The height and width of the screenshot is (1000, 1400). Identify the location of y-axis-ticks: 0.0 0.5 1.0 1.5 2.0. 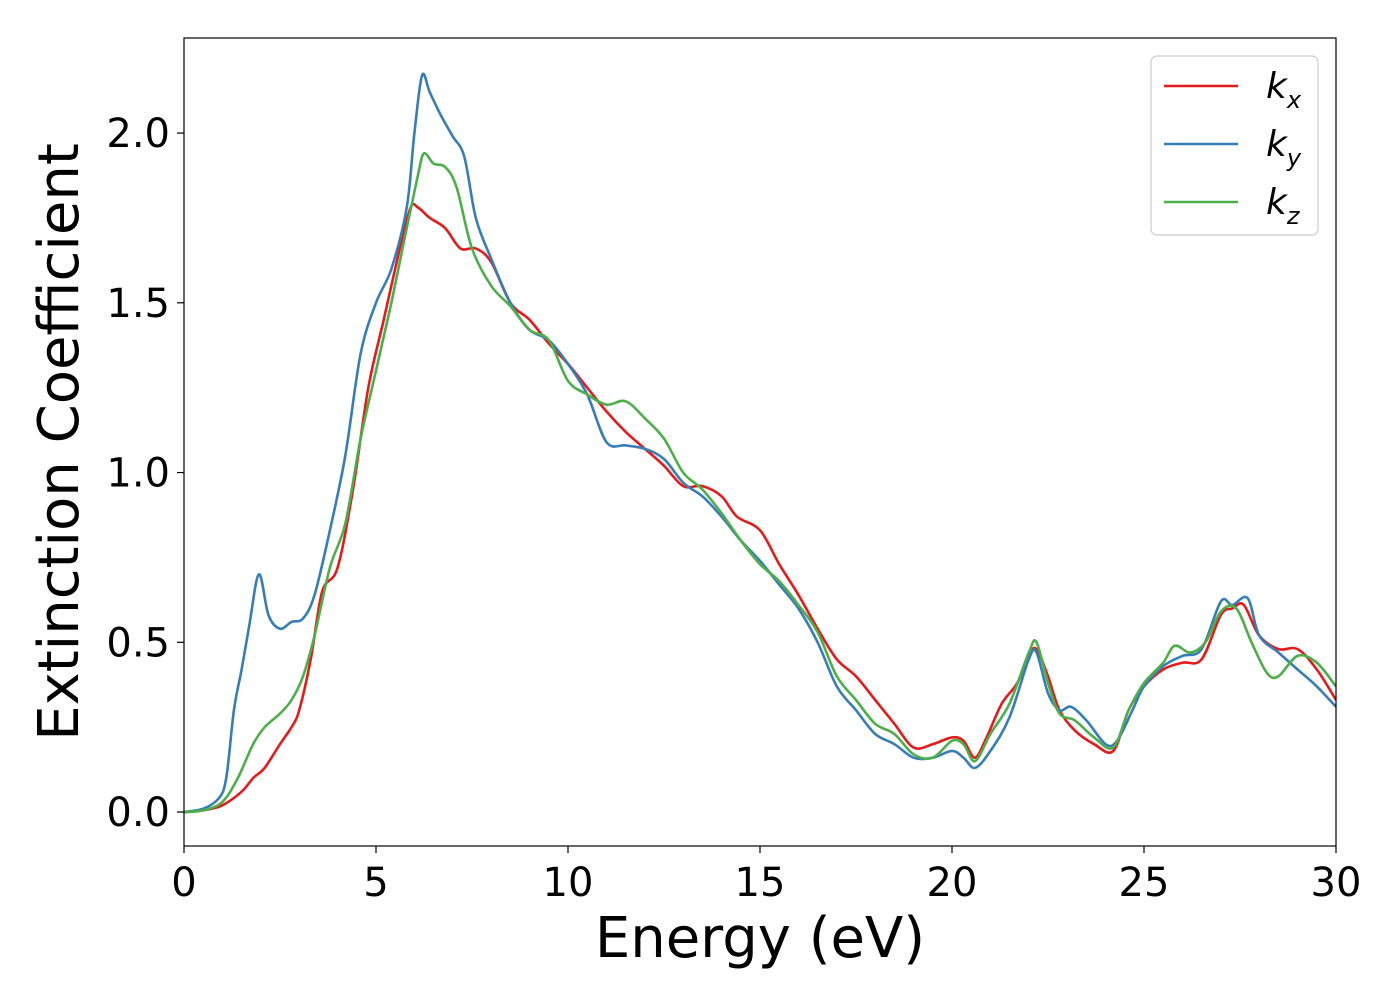
(145, 473).